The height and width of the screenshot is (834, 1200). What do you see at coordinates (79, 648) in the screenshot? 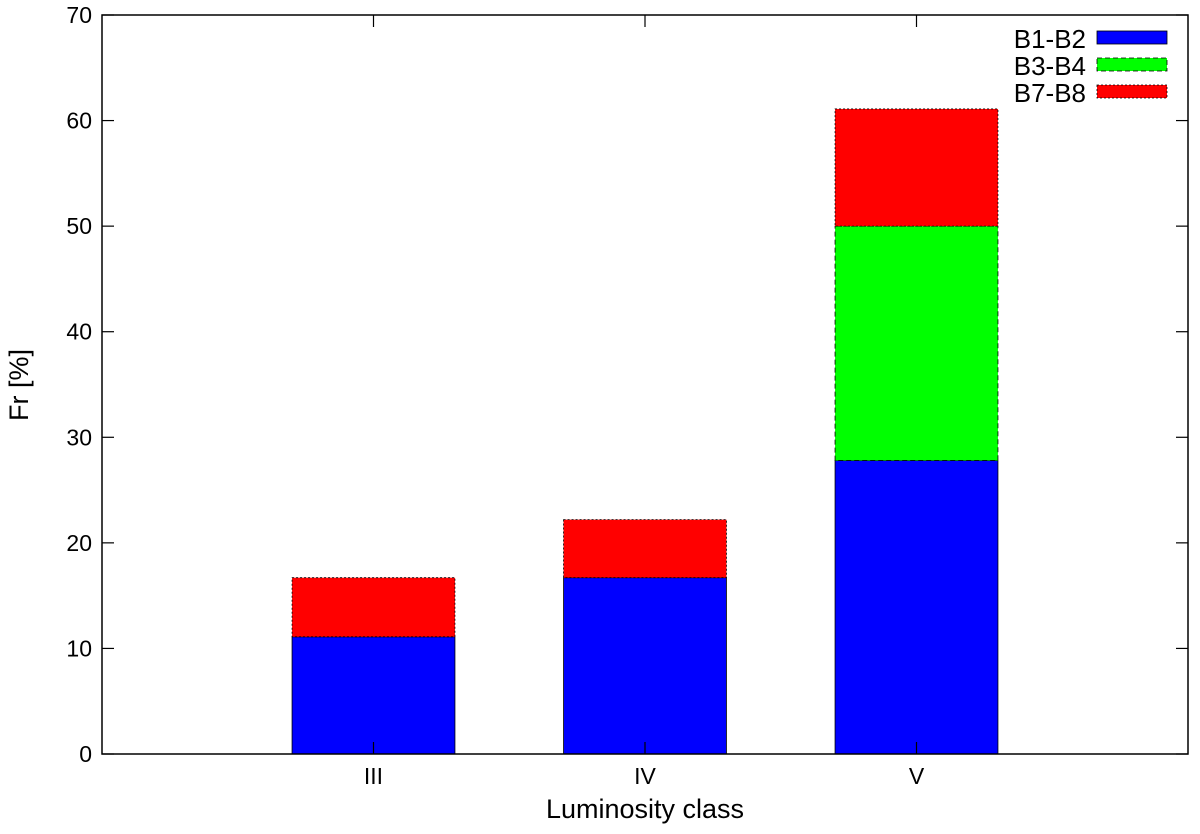
I see `y-tick-label: 10` at bounding box center [79, 648].